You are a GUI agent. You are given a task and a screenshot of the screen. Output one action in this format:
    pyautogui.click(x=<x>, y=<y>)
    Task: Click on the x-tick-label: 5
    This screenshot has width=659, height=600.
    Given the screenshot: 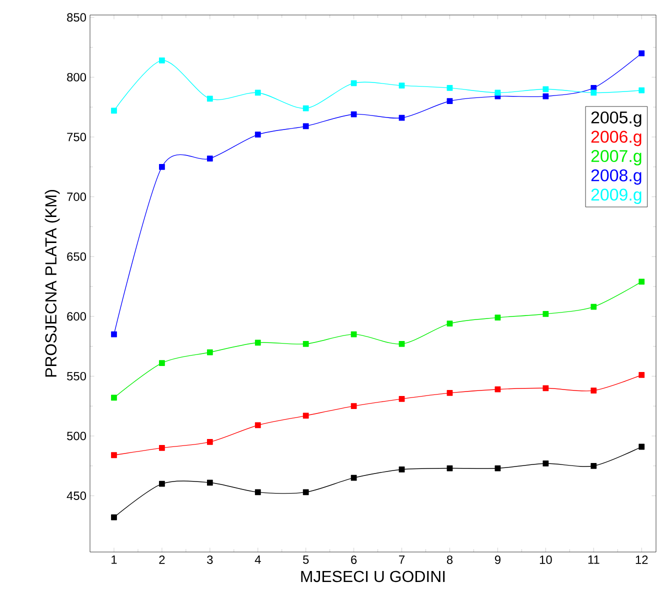 What is the action you would take?
    pyautogui.click(x=306, y=560)
    